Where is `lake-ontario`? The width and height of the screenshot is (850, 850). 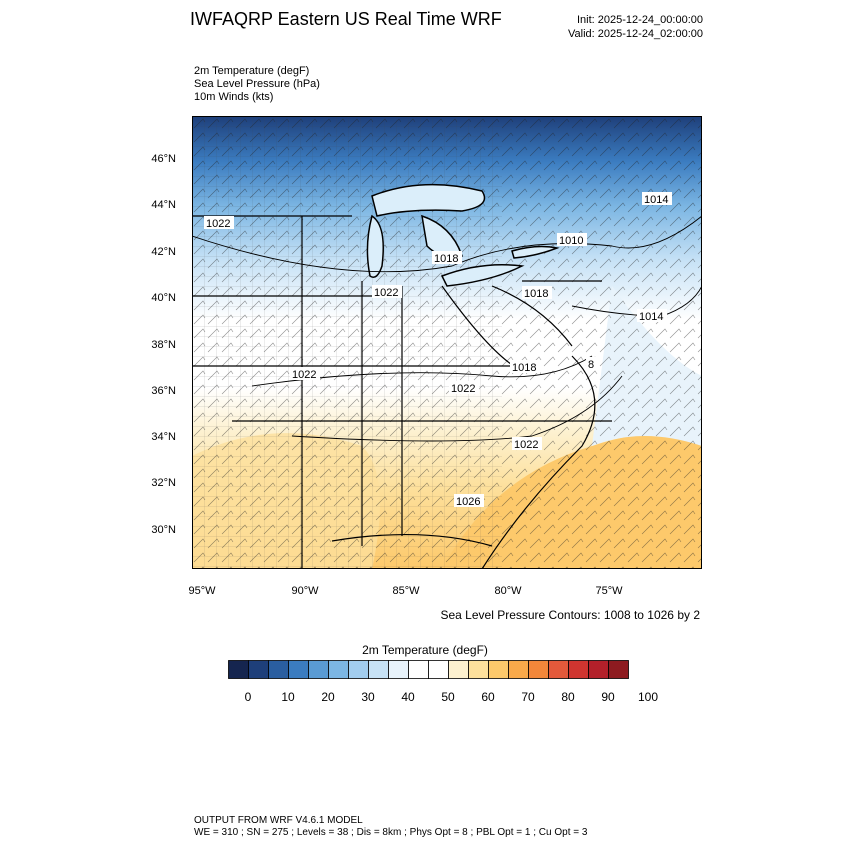
lake-ontario is located at coordinates (535, 252).